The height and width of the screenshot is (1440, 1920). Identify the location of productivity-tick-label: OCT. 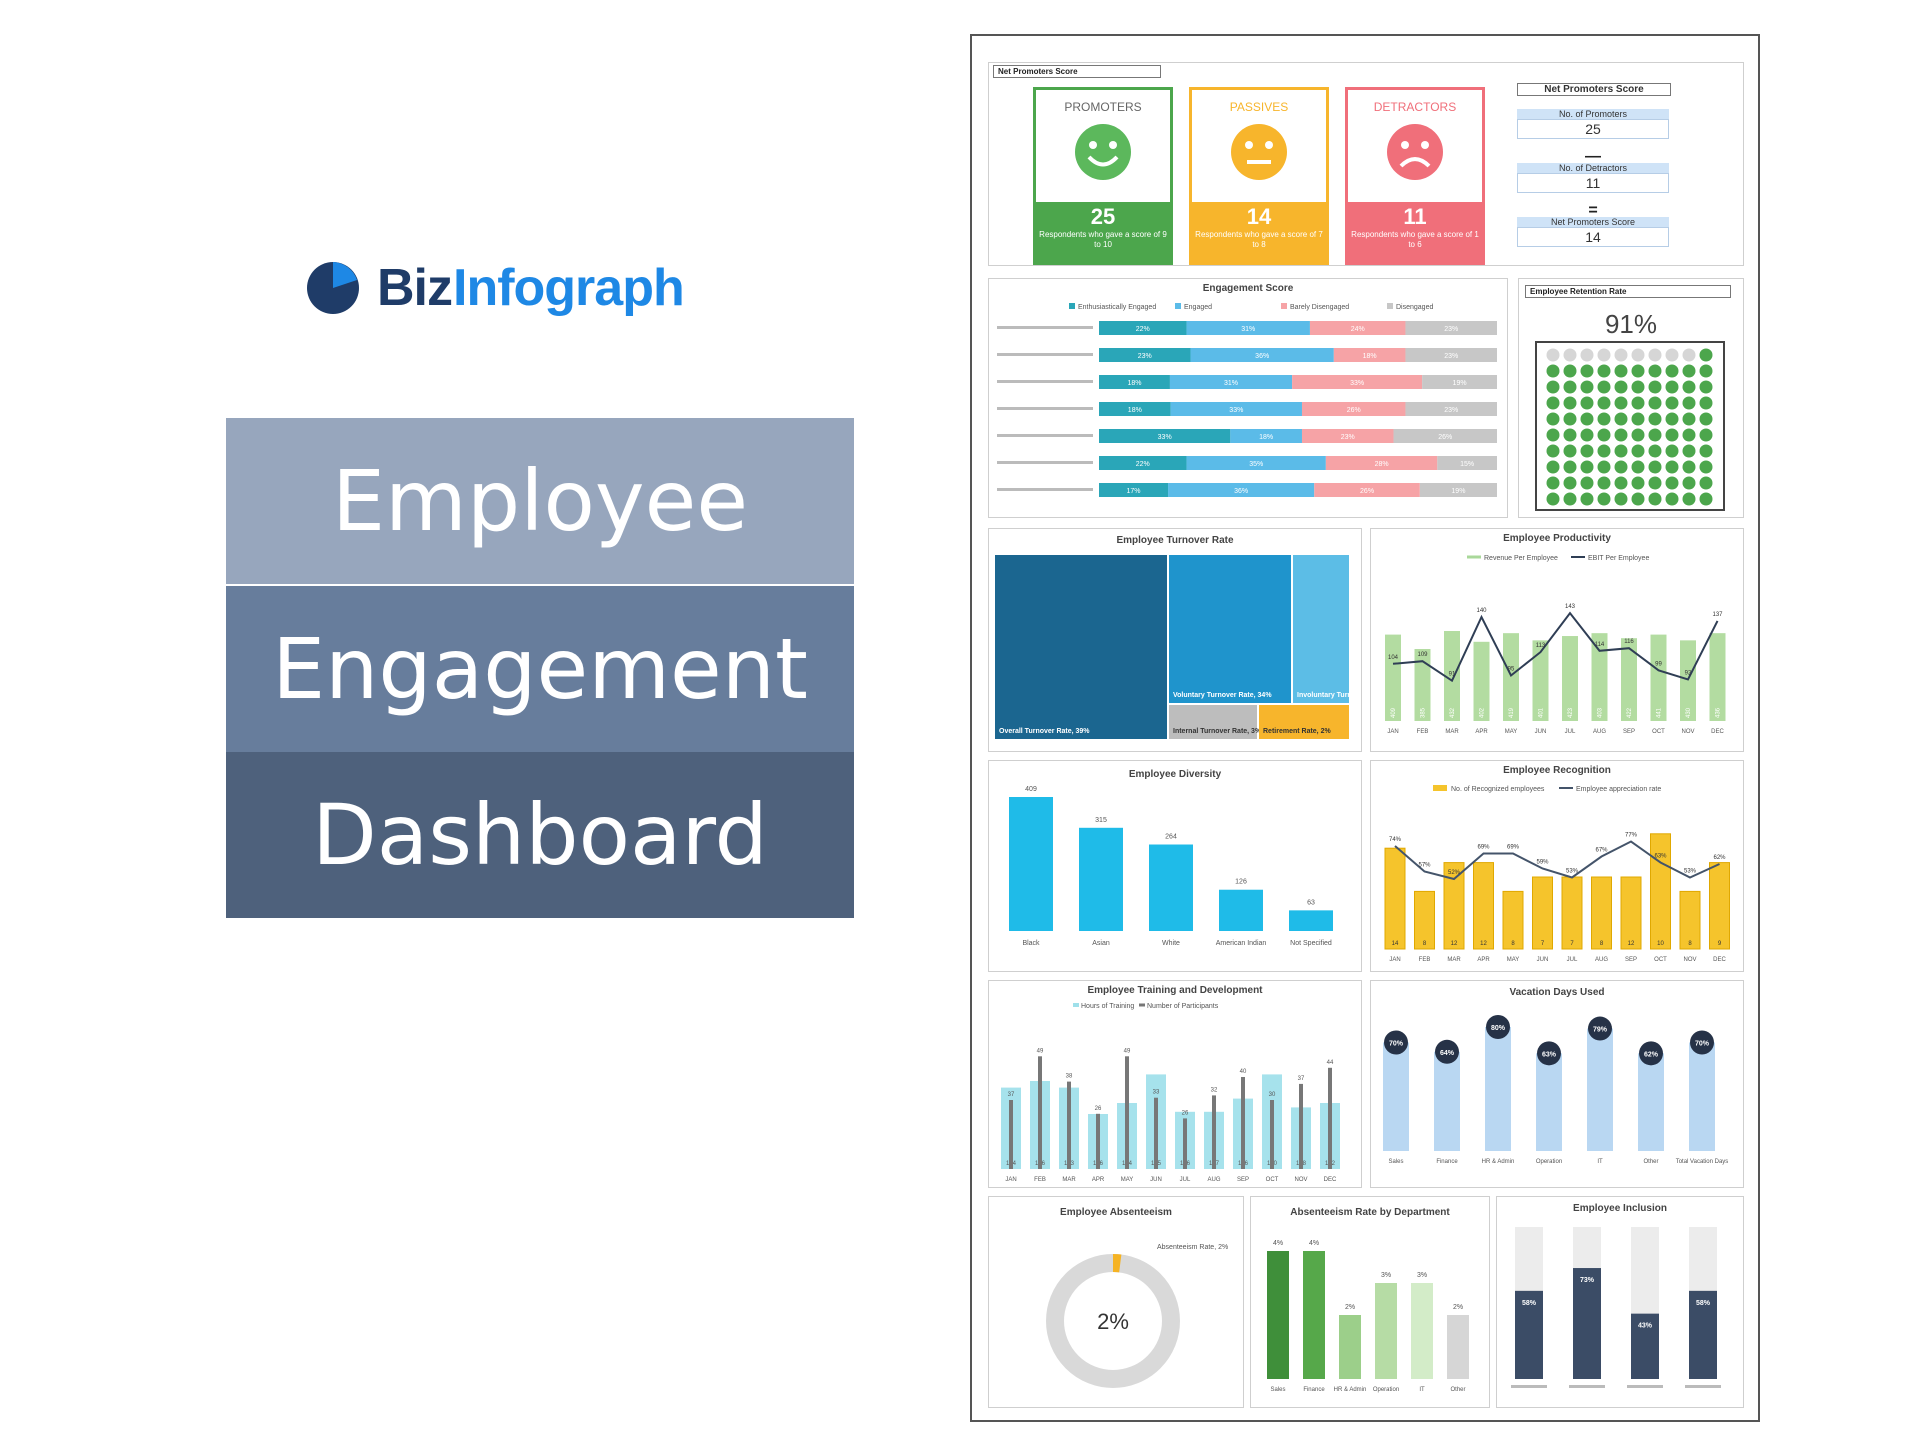
(1658, 732).